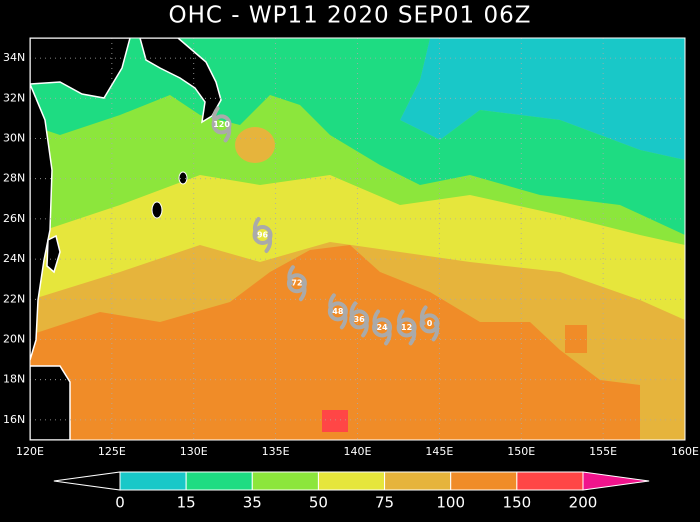  What do you see at coordinates (616, 481) in the screenshot?
I see `colorbar-over` at bounding box center [616, 481].